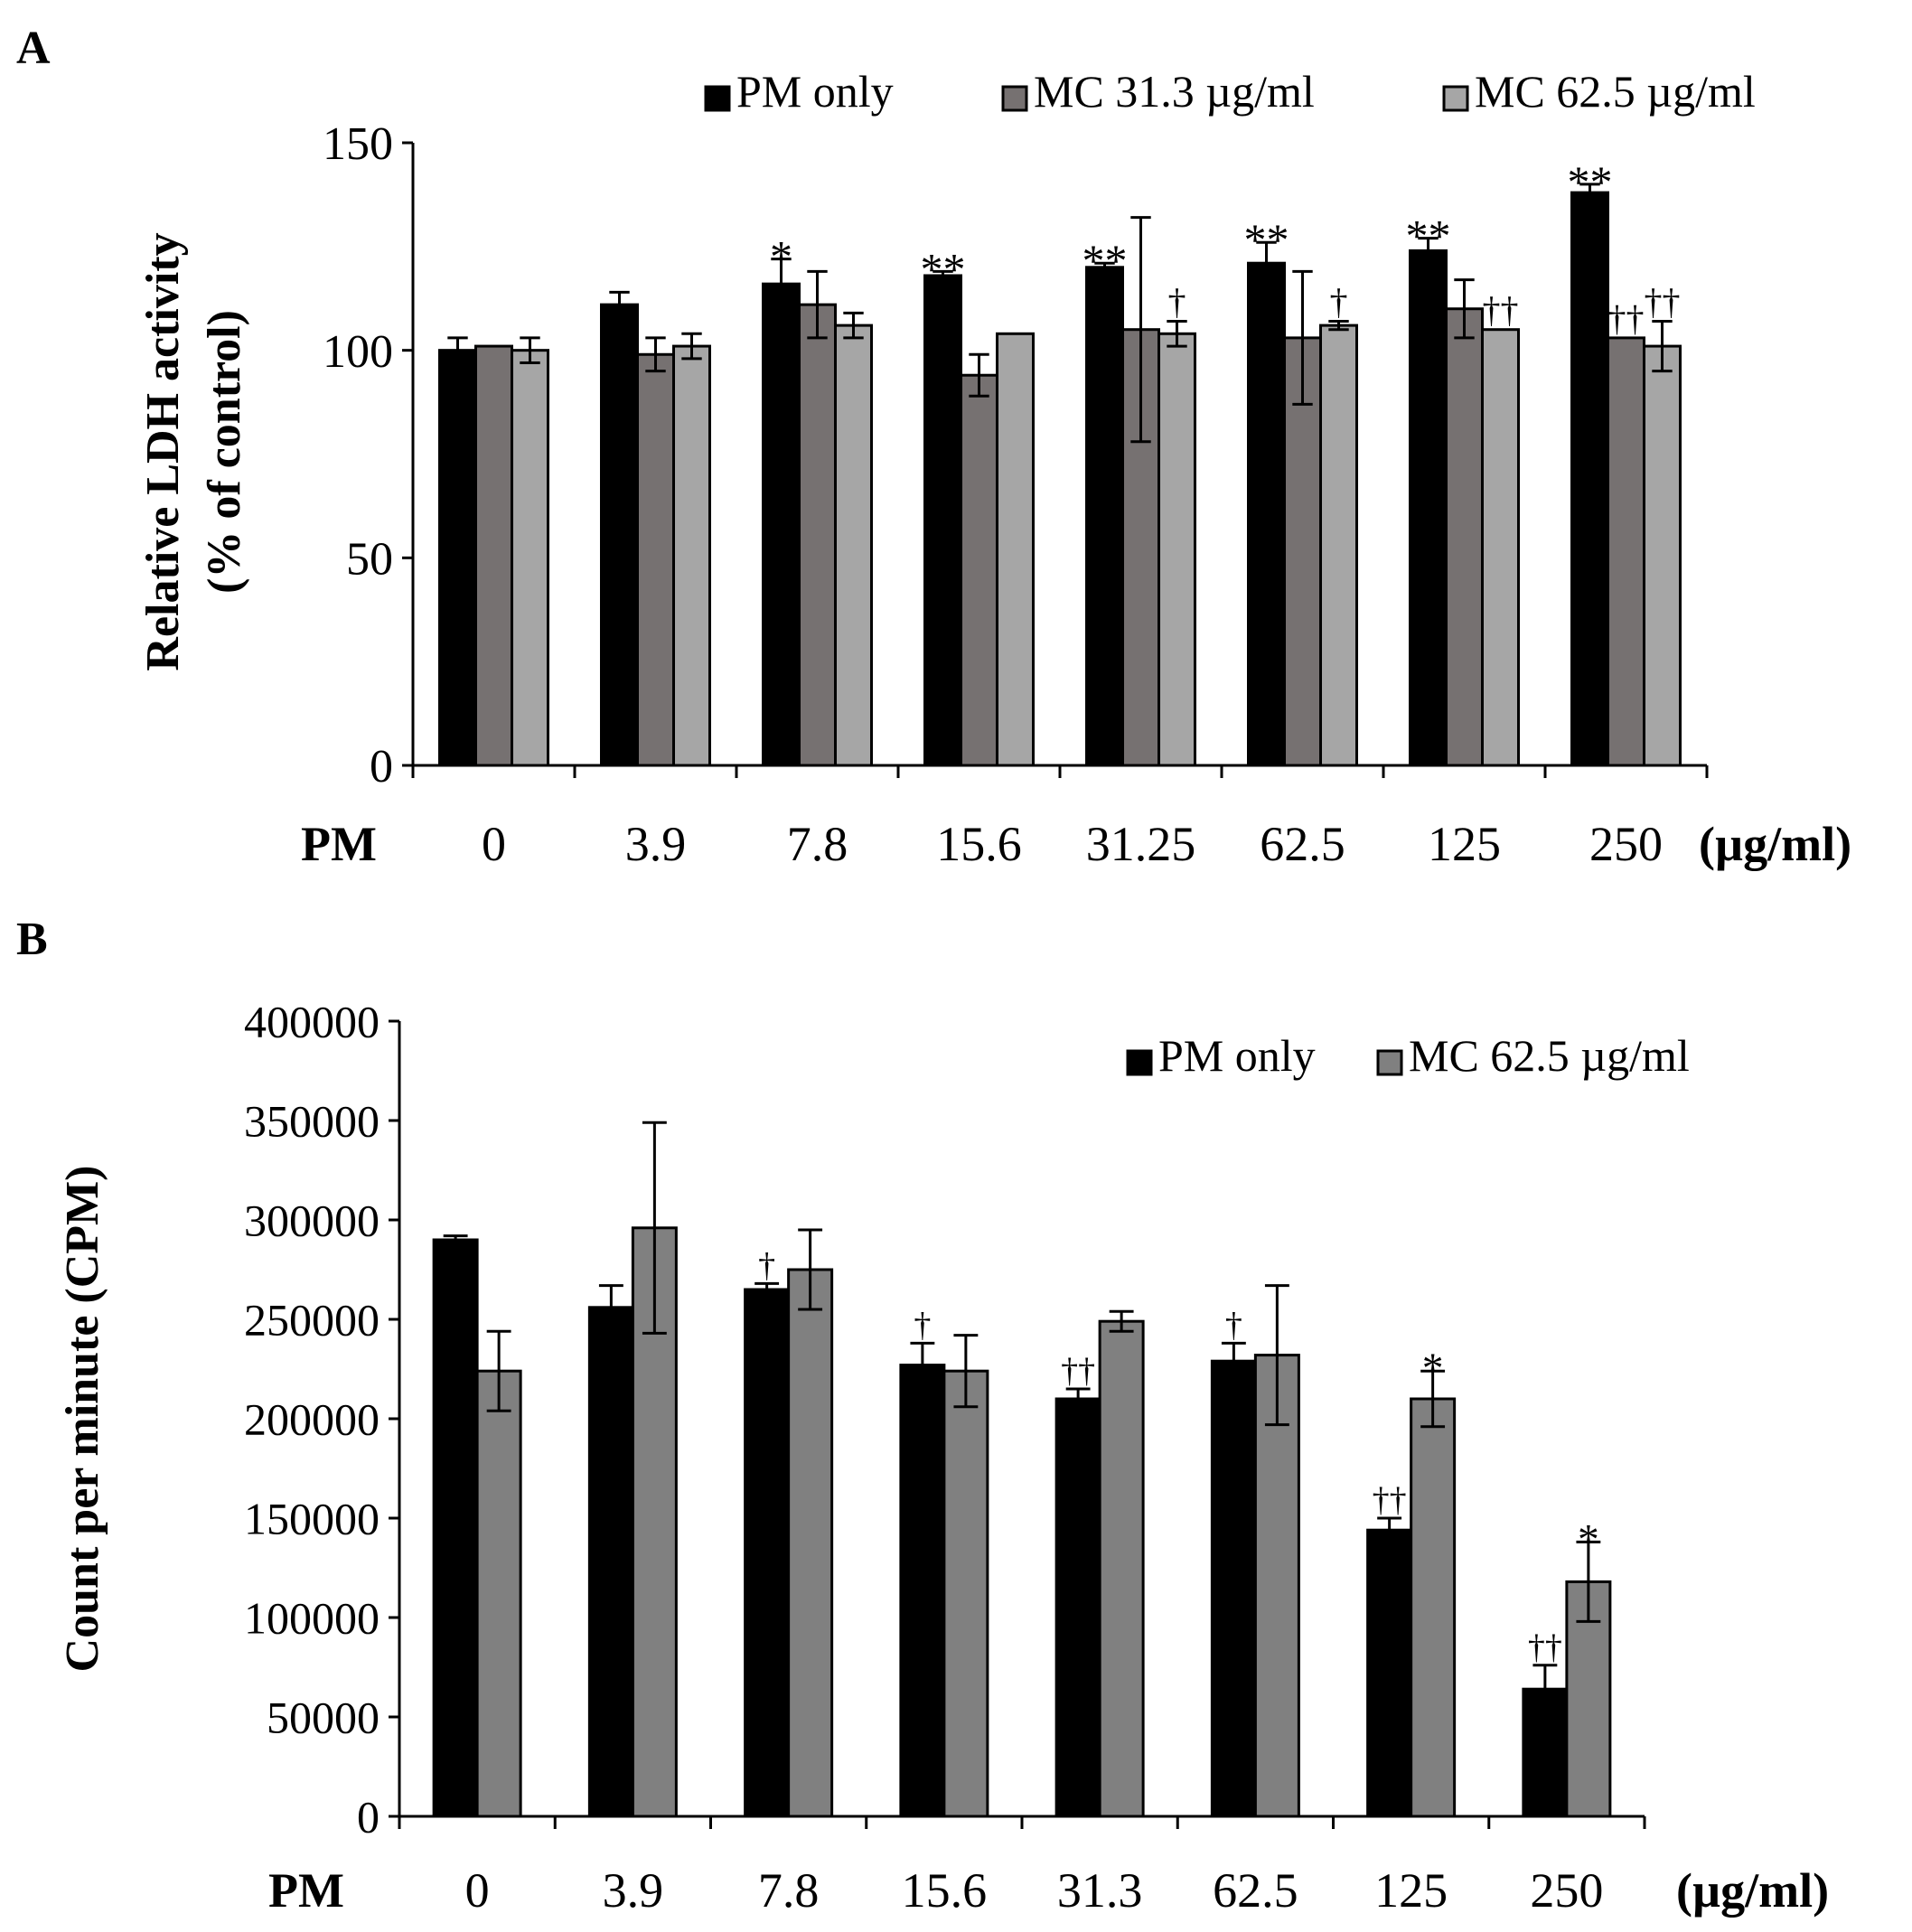  What do you see at coordinates (32, 939) in the screenshot?
I see `panel-b-label: B` at bounding box center [32, 939].